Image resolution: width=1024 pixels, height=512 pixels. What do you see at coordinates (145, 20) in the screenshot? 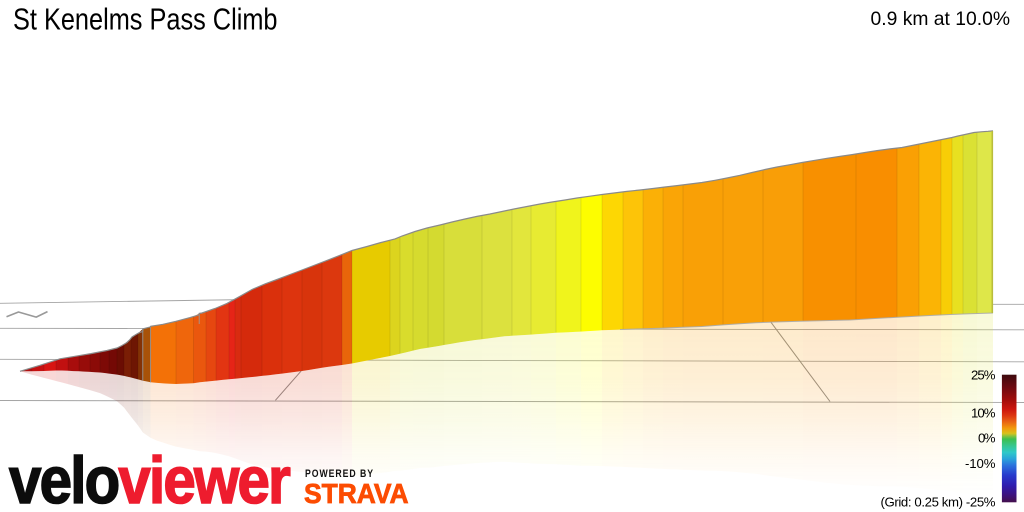
I see `svg-text: St Kenelms Pass Climb` at bounding box center [145, 20].